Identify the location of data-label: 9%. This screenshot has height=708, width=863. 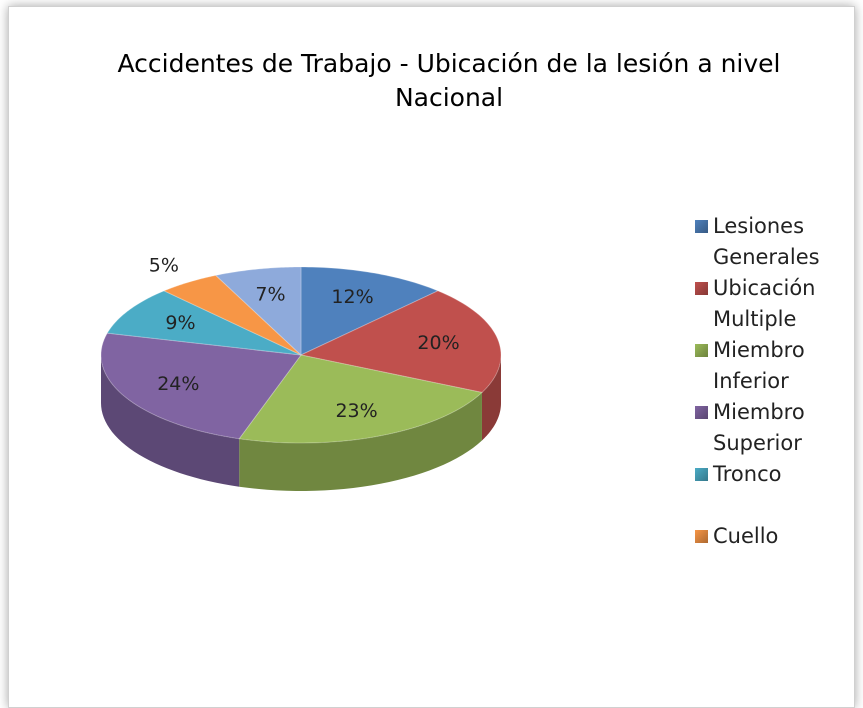
(180, 323).